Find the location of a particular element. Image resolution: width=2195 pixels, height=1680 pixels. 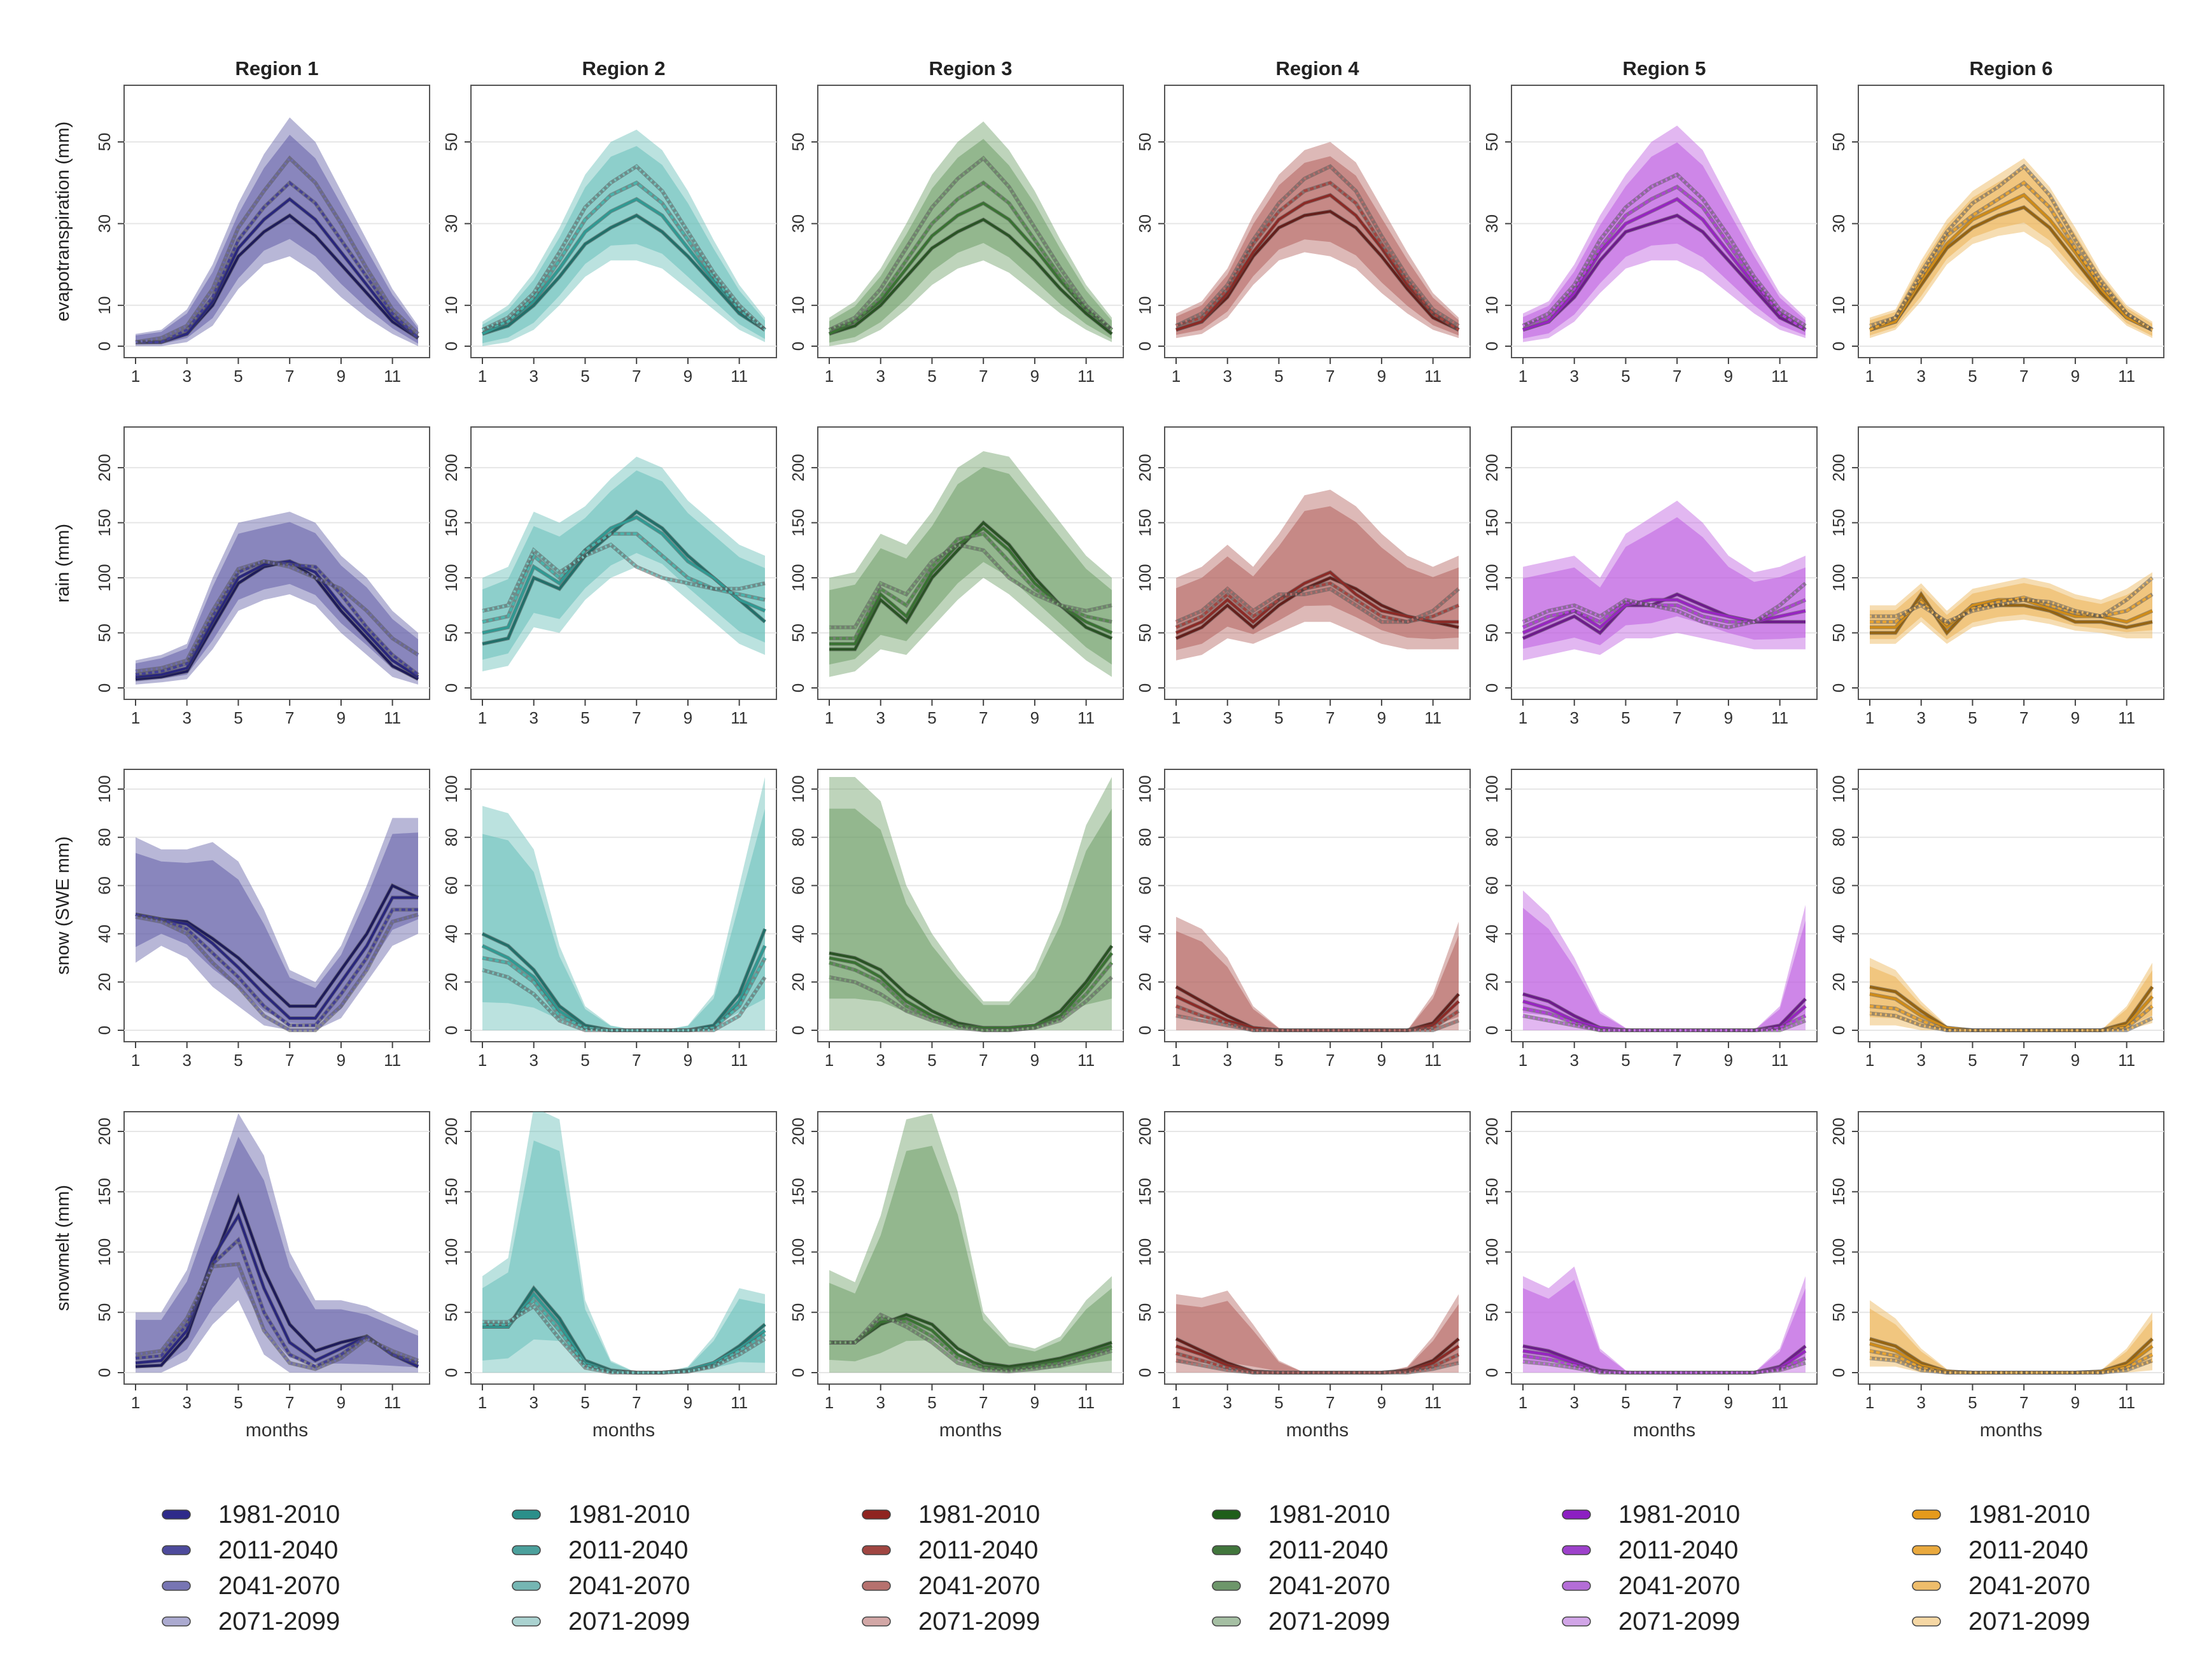

y-axis-label: evapotranspiration (mm) is located at coordinates (63, 221).